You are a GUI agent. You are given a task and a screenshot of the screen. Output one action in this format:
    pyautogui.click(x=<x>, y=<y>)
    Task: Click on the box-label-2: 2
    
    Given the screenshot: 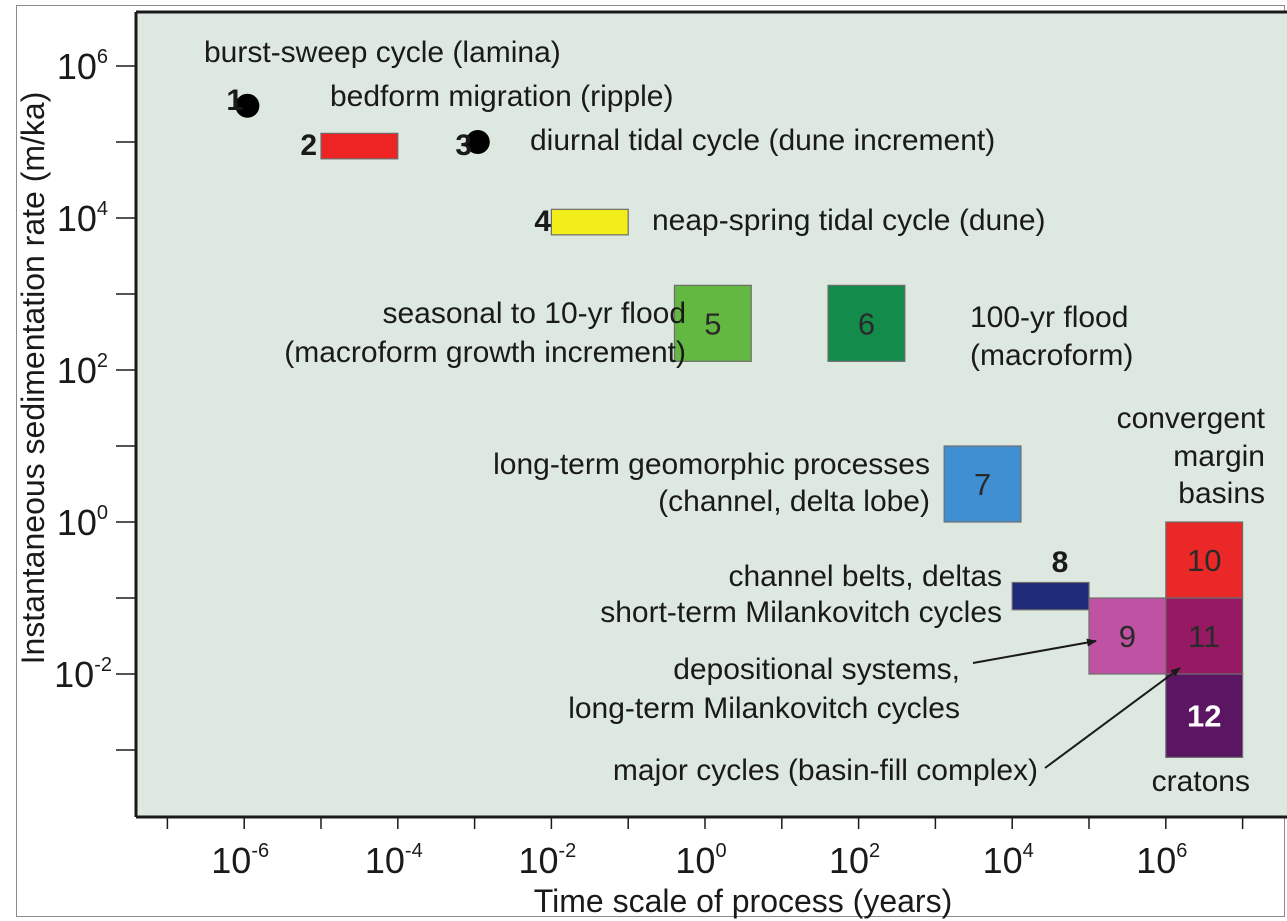 What is the action you would take?
    pyautogui.click(x=308, y=145)
    